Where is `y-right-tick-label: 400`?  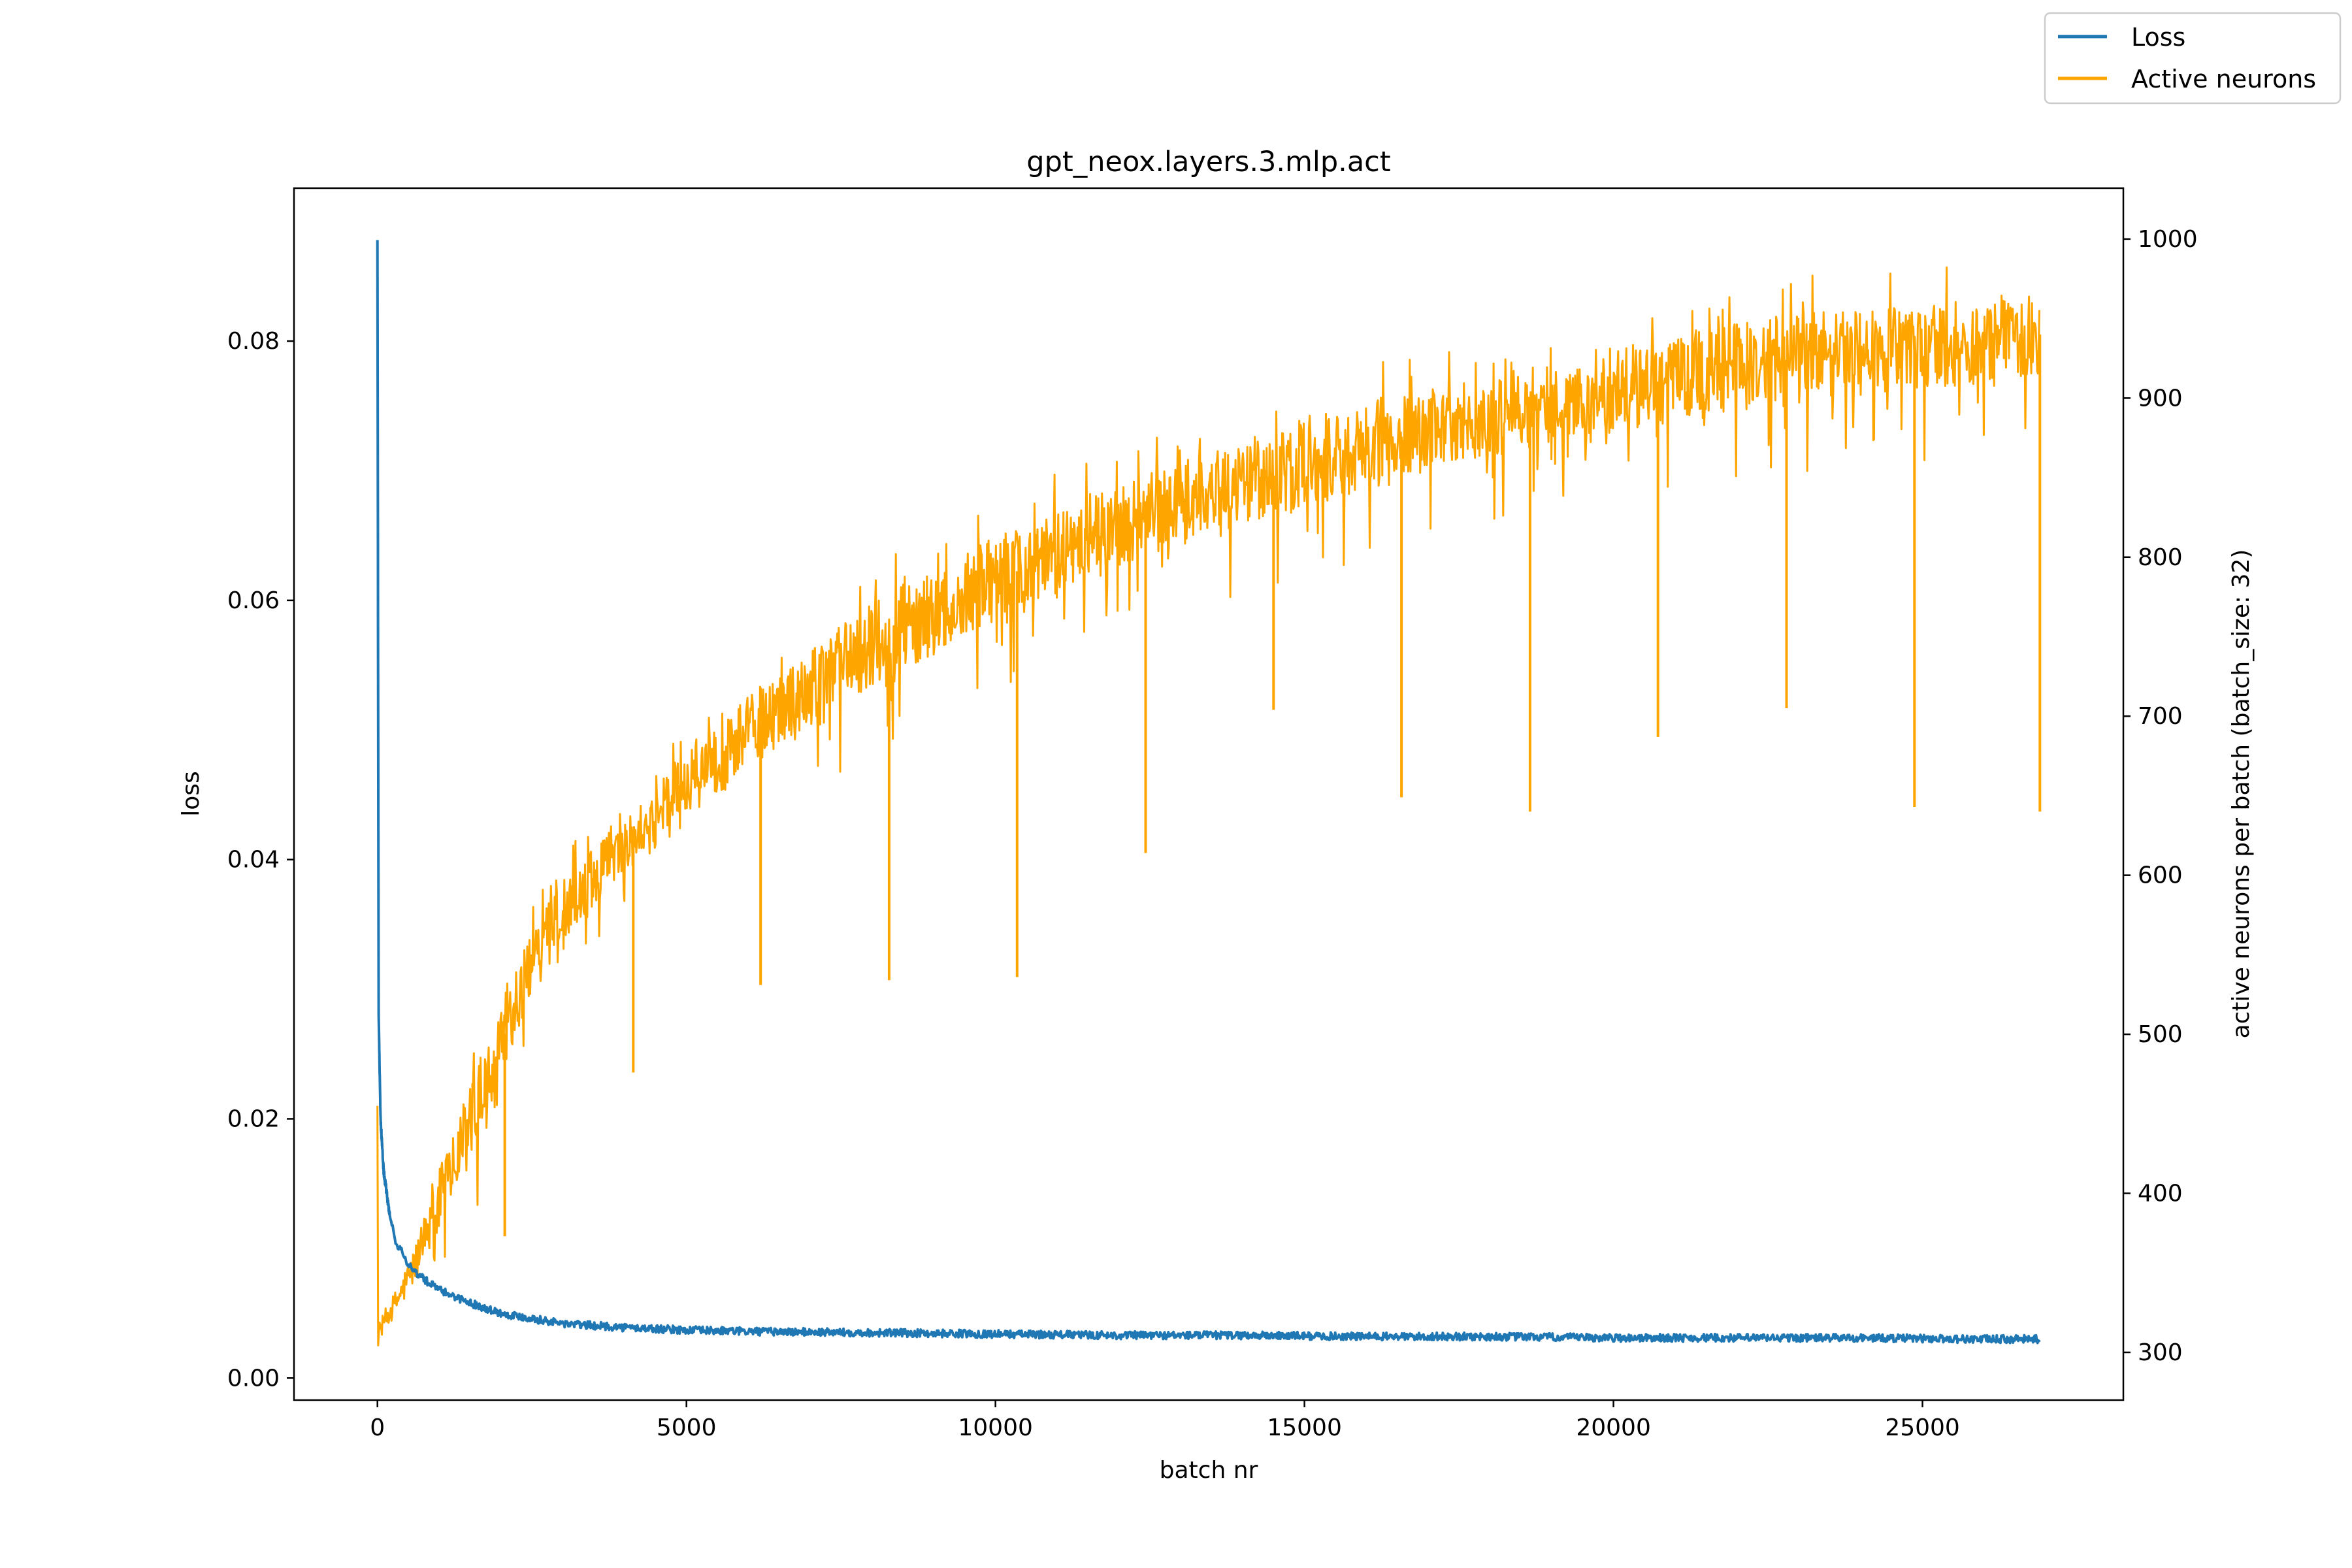
y-right-tick-label: 400 is located at coordinates (2160, 1194).